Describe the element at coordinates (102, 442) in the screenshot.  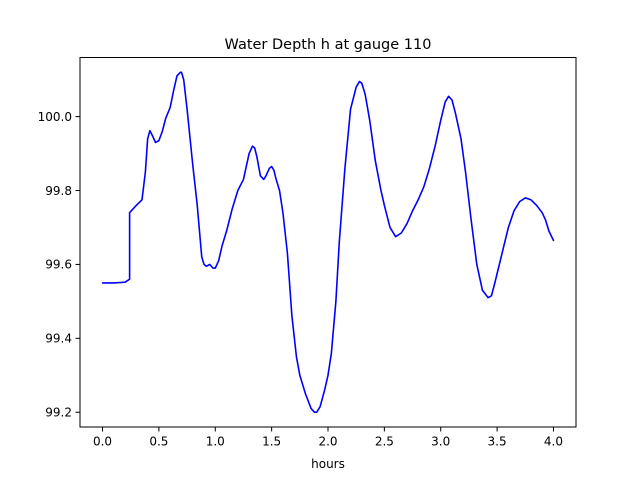
I see `x-tick-label: 0.0` at that location.